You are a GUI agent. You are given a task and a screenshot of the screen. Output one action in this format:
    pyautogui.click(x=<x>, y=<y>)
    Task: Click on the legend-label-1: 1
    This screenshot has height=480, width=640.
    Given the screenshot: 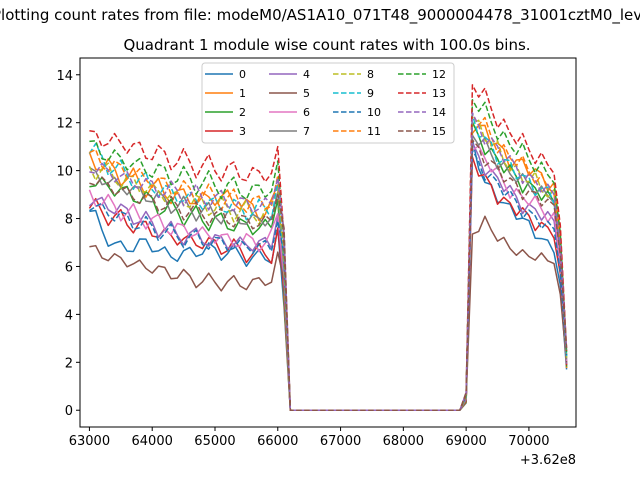 What is the action you would take?
    pyautogui.click(x=242, y=93)
    